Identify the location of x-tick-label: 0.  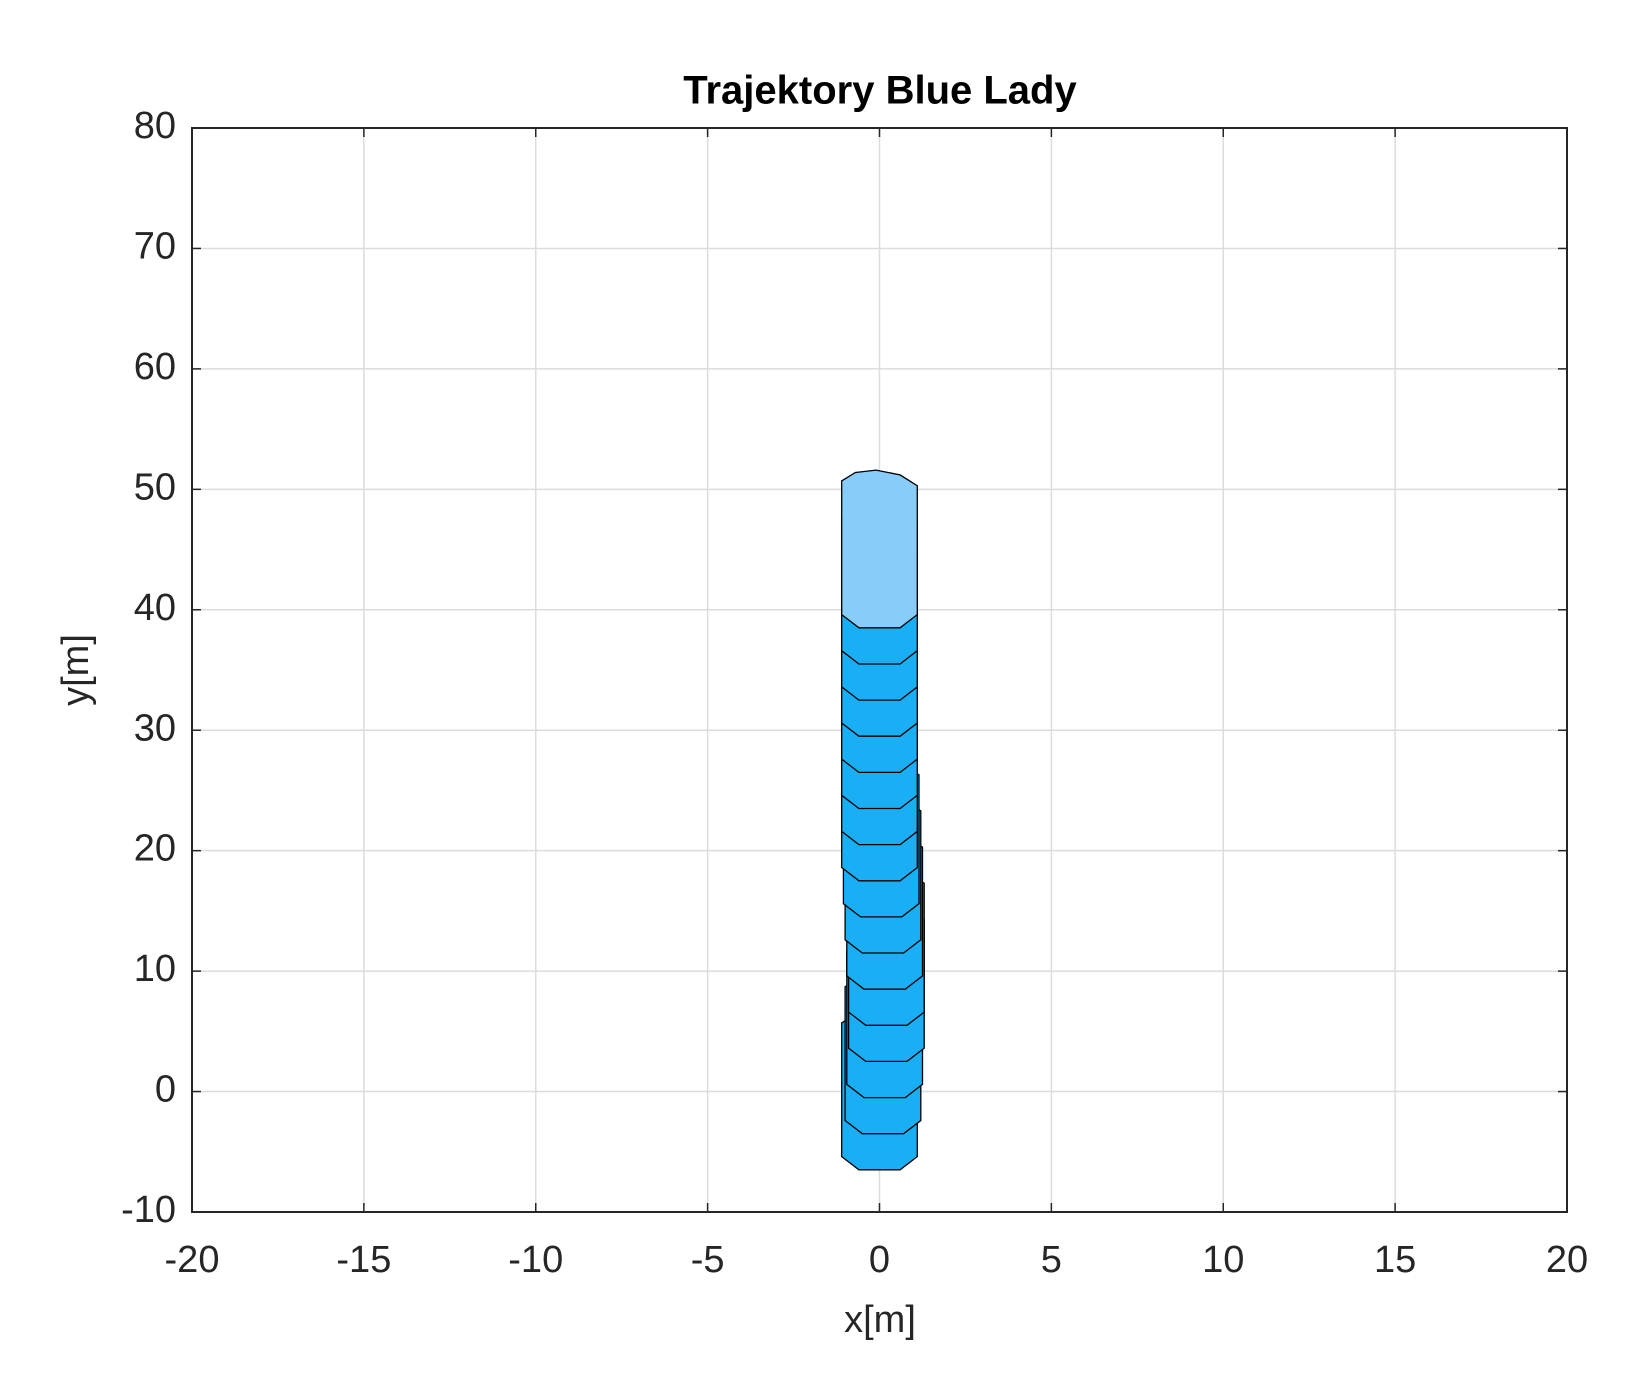
(879, 1260).